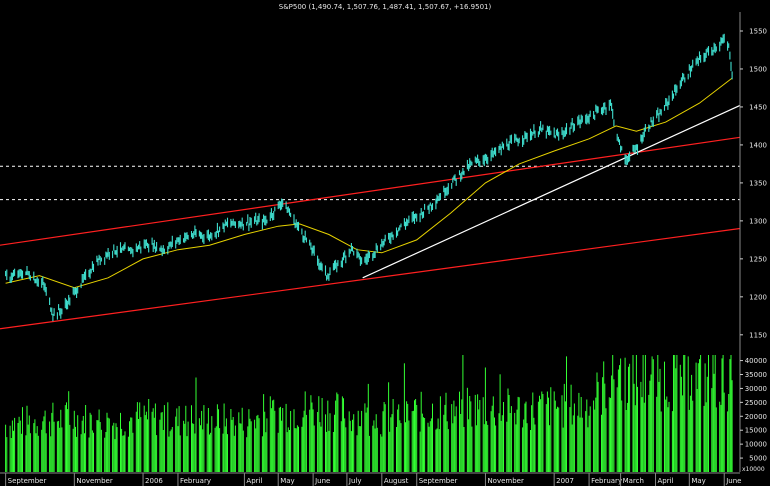 This screenshot has height=486, width=770. I want to click on month-label: August, so click(396, 481).